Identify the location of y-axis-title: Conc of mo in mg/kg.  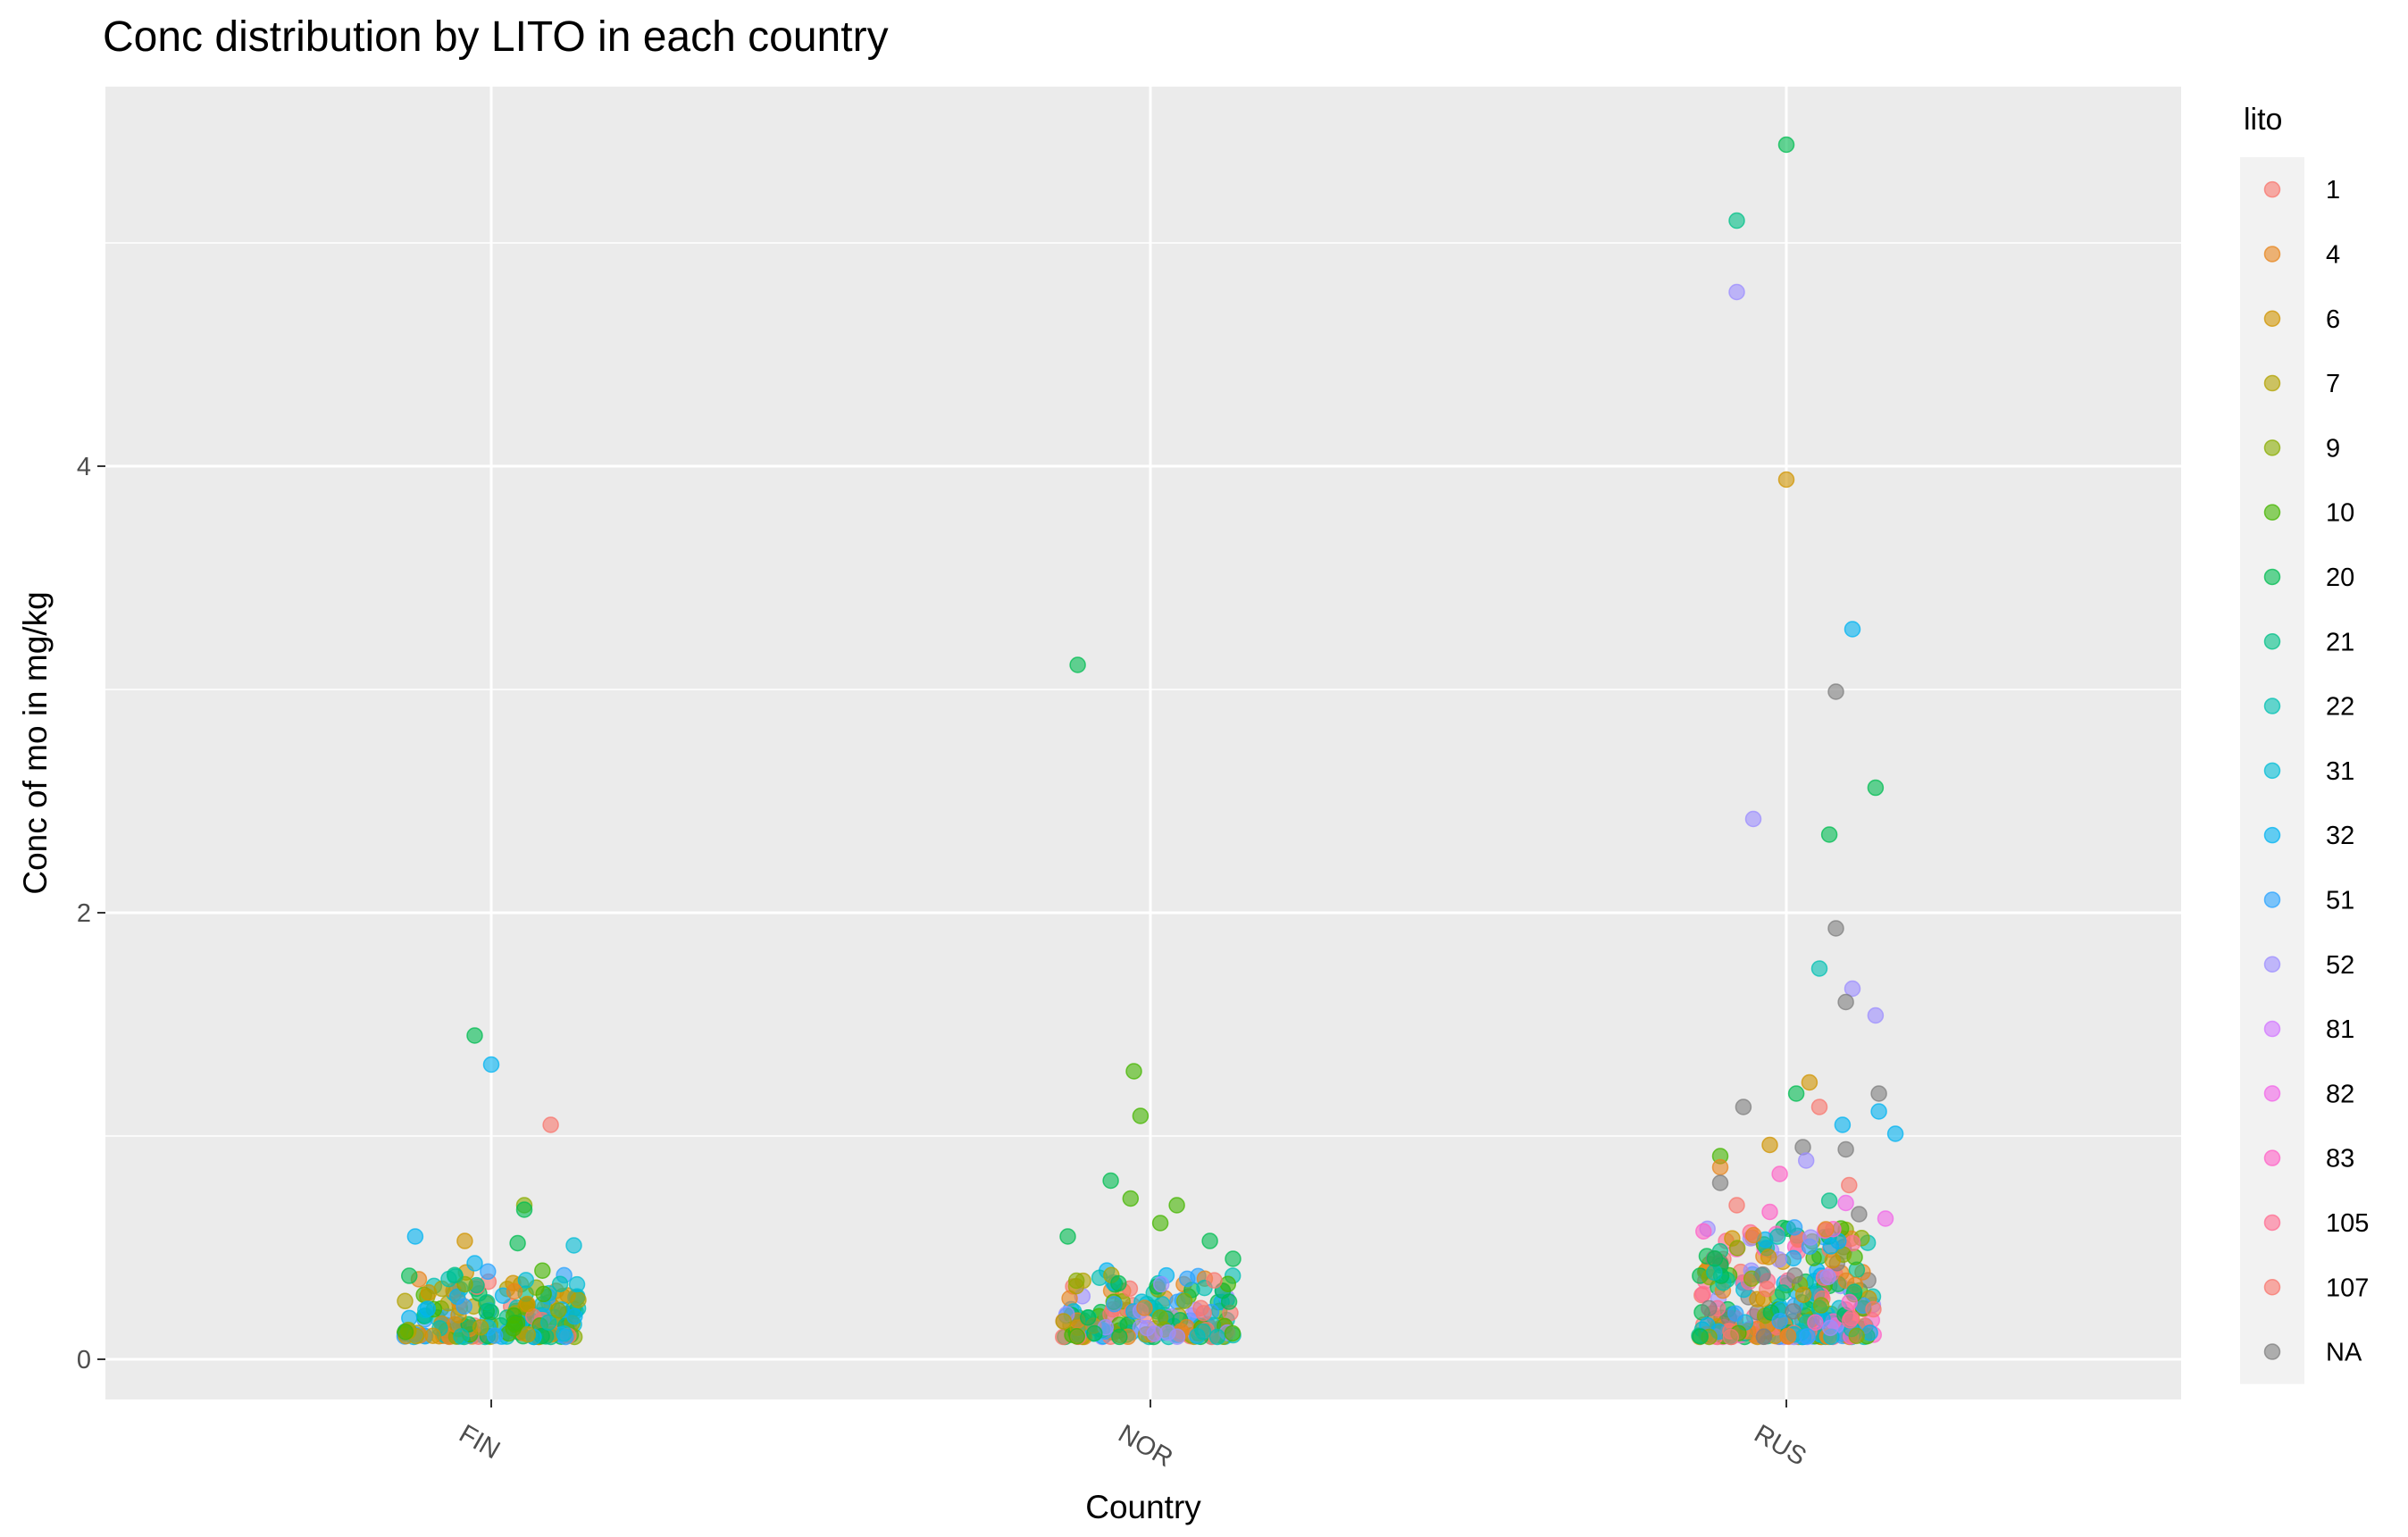
(35, 742).